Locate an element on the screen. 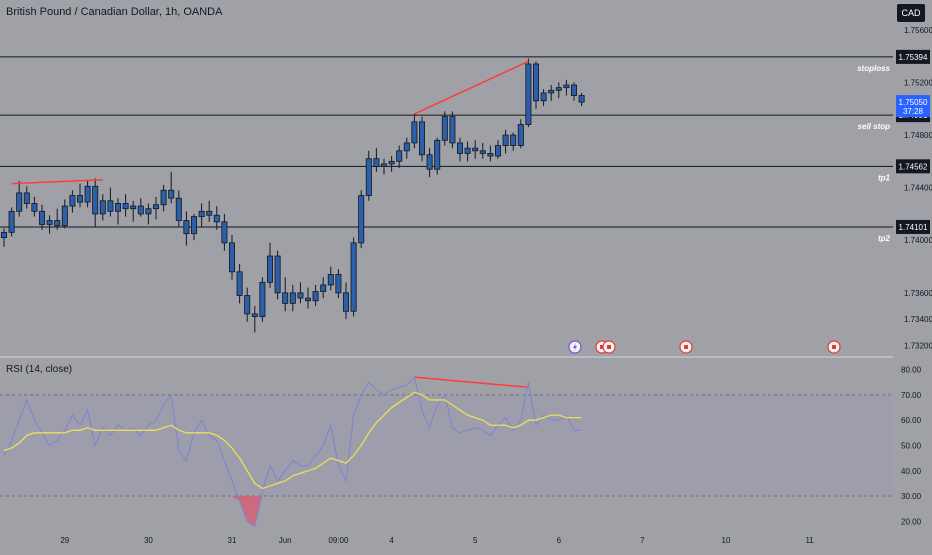 Image resolution: width=932 pixels, height=555 pixels. rsi-tick-1: 70.00 is located at coordinates (911, 395).